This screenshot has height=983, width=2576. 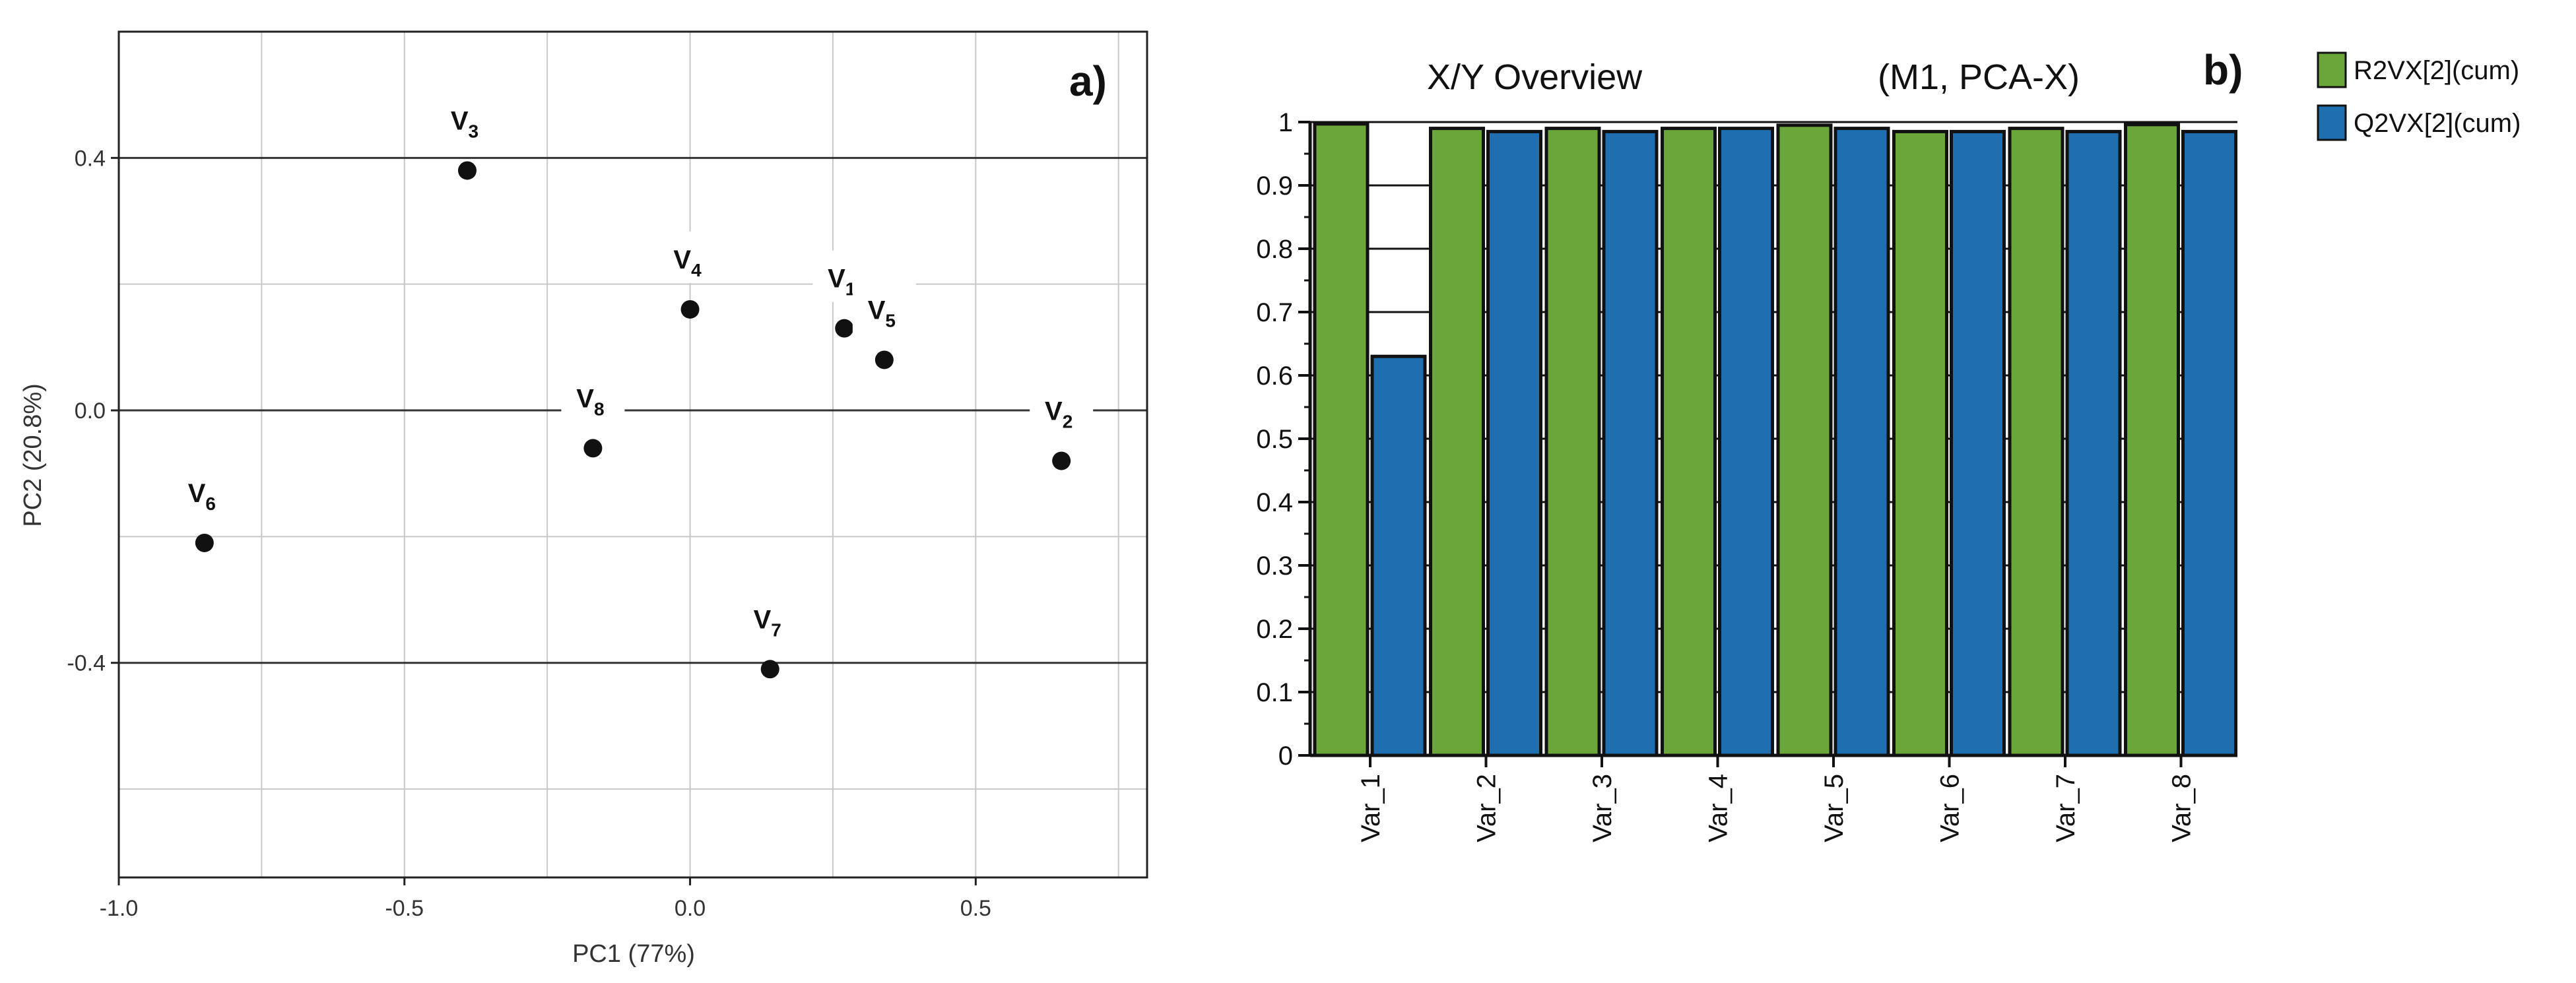 What do you see at coordinates (767, 622) in the screenshot?
I see `scatter-point-label: V7` at bounding box center [767, 622].